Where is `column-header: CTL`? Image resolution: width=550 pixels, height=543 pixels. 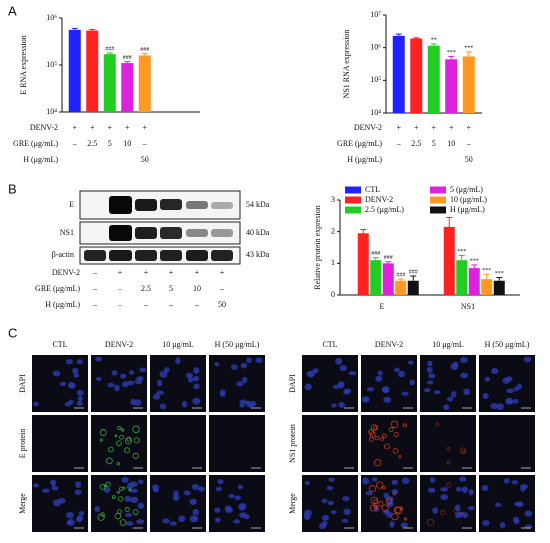 column-header: CTL is located at coordinates (59, 344).